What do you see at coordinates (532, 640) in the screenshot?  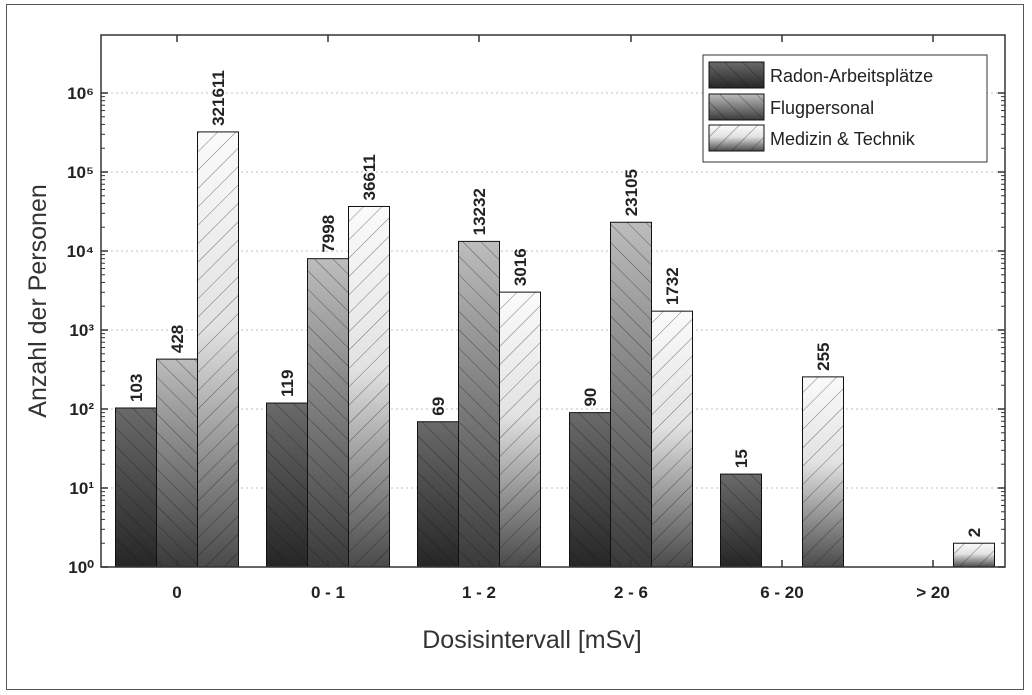 I see `x-axis-title: Dosisintervall [mSv]` at bounding box center [532, 640].